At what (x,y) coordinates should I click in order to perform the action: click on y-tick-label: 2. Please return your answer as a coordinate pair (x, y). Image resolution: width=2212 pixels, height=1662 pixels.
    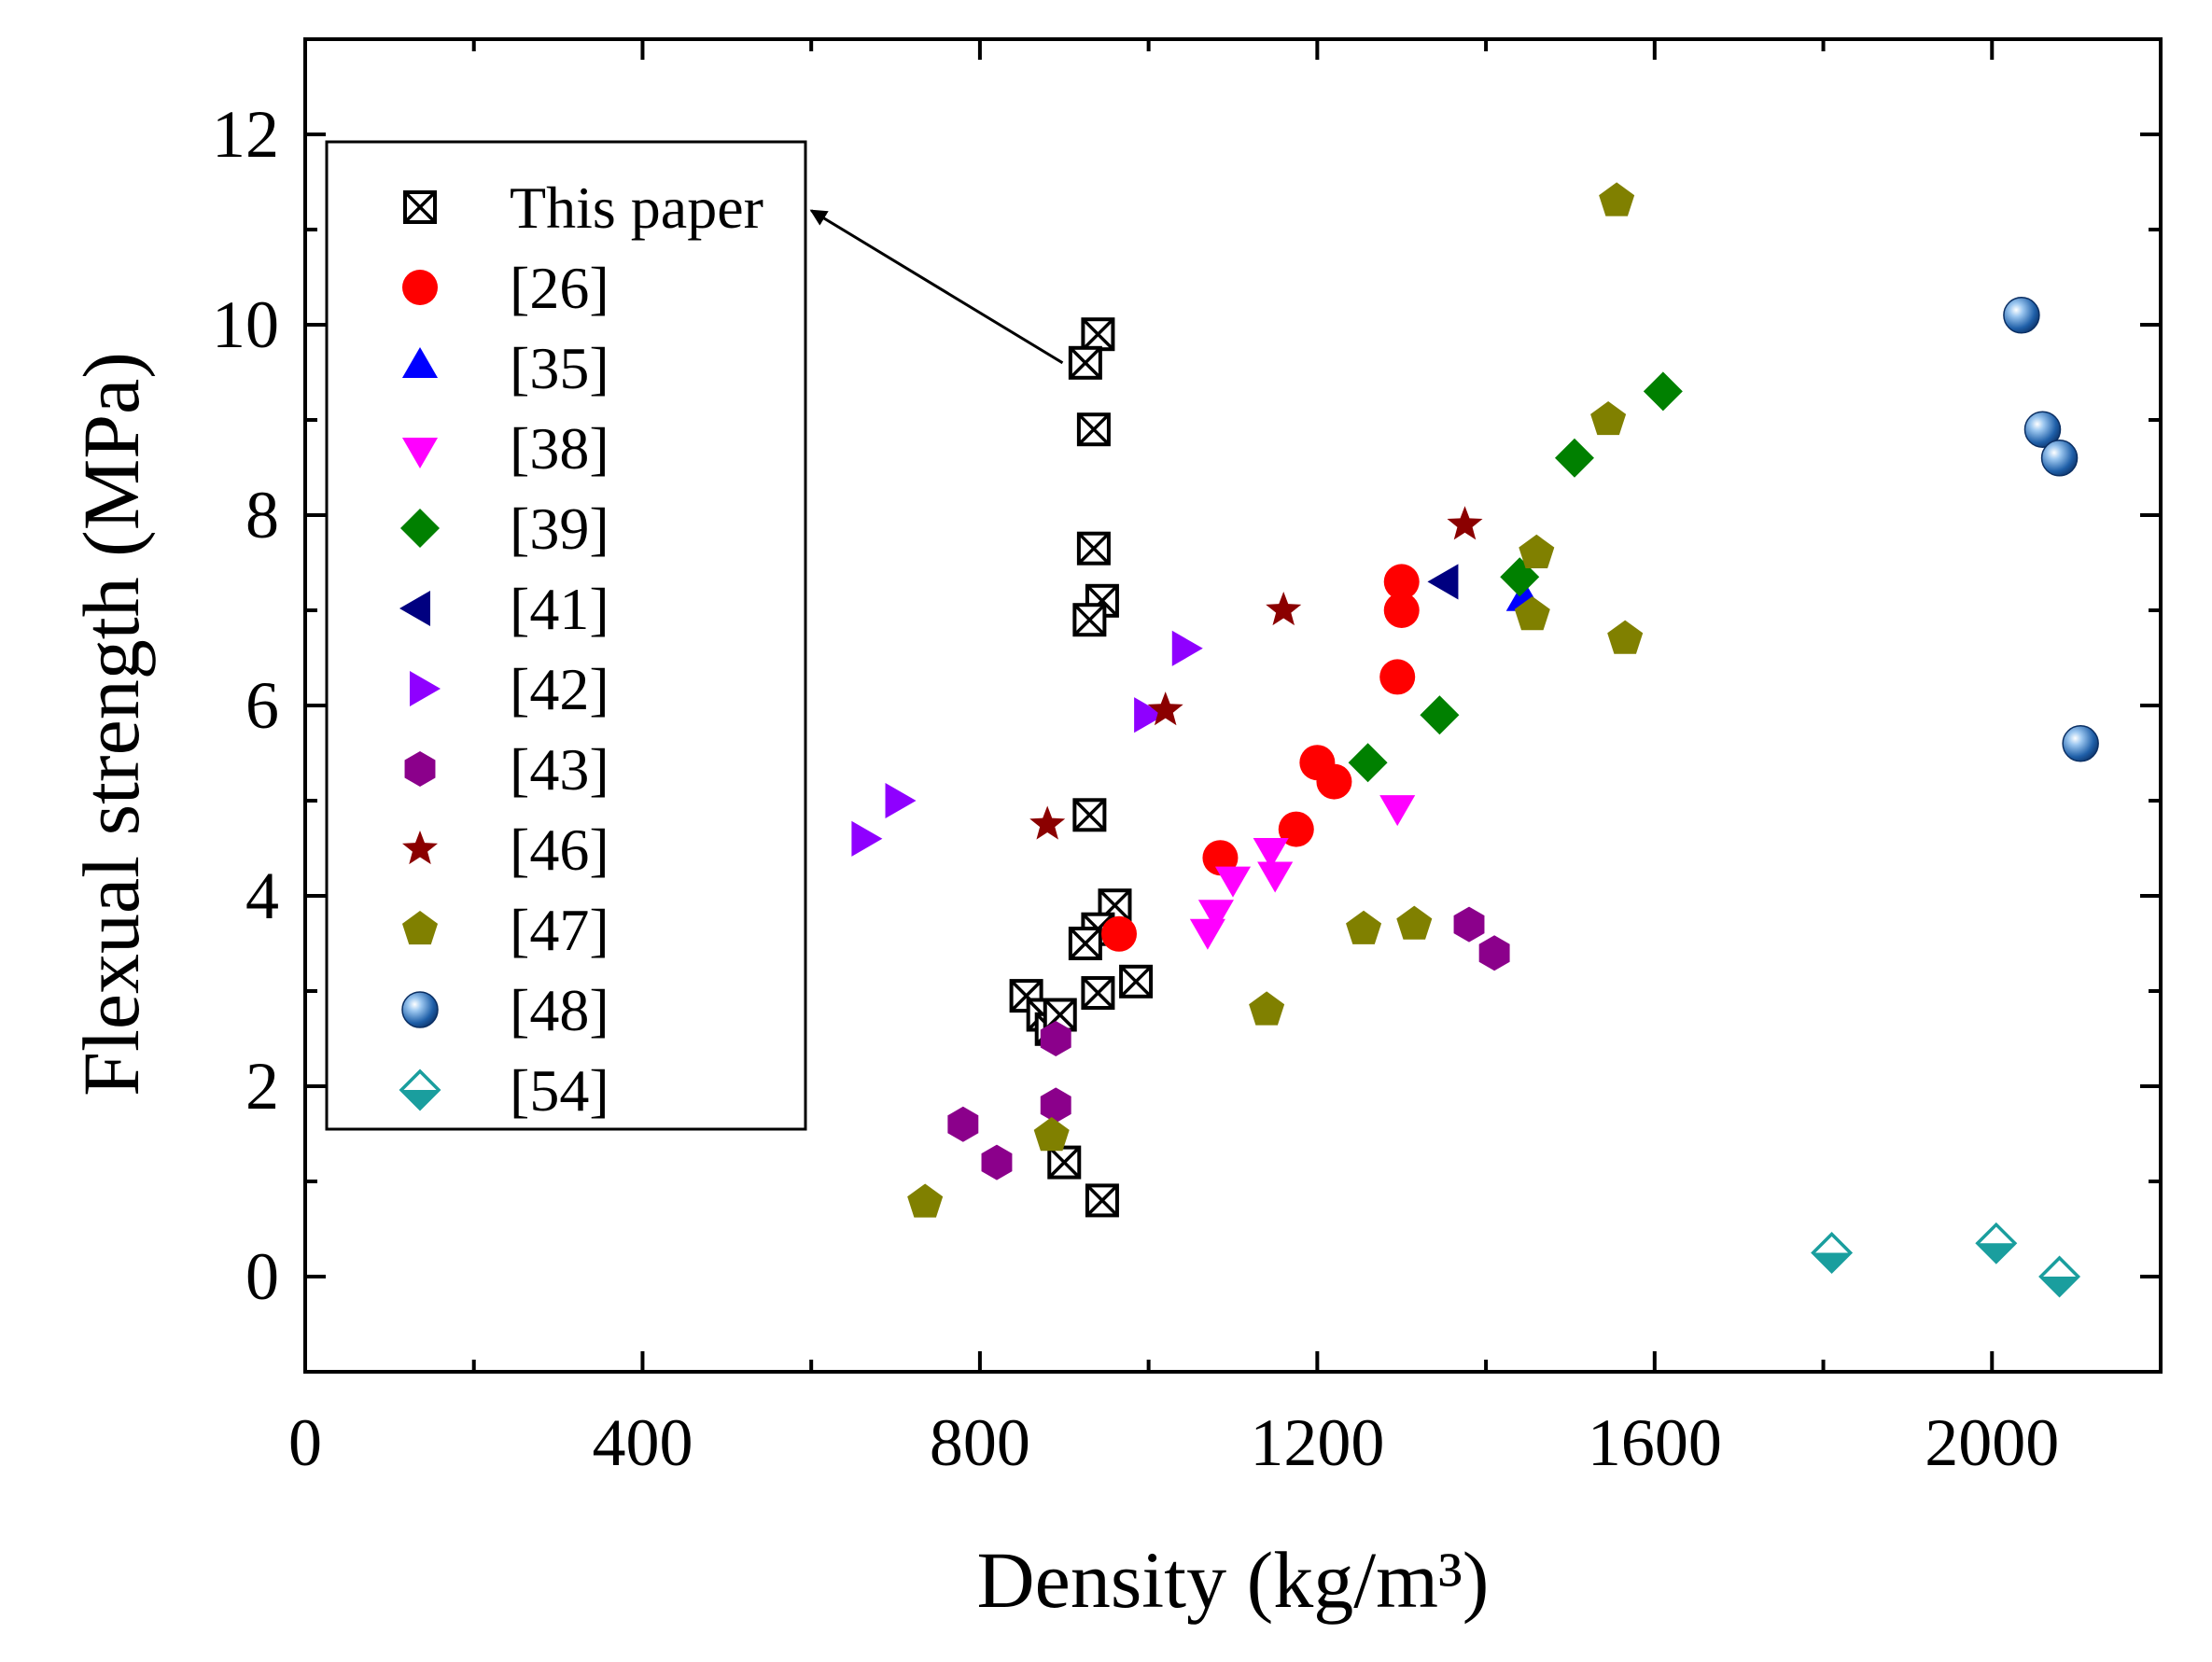
    Looking at the image, I should click on (262, 1086).